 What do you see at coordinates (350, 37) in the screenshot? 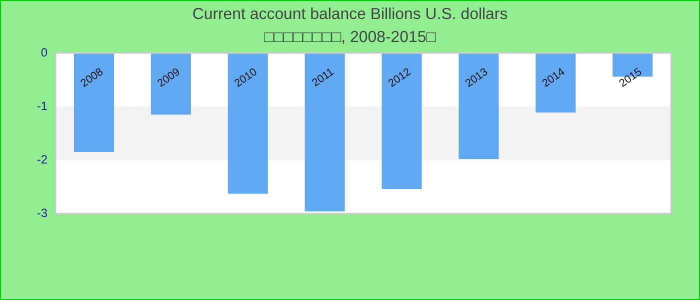
I see `chart-subtitle: □□□□□□□□, 2008-2015□` at bounding box center [350, 37].